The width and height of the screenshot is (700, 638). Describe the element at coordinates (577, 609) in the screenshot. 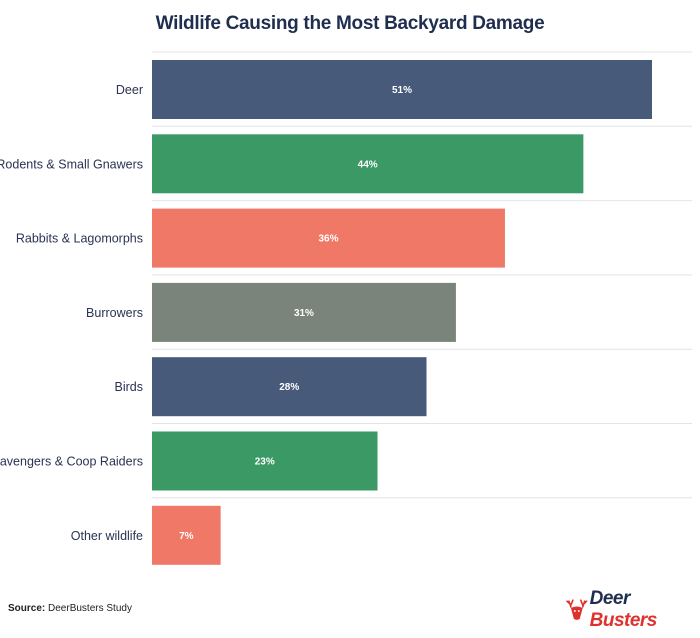

I see `deer-head-icon` at that location.